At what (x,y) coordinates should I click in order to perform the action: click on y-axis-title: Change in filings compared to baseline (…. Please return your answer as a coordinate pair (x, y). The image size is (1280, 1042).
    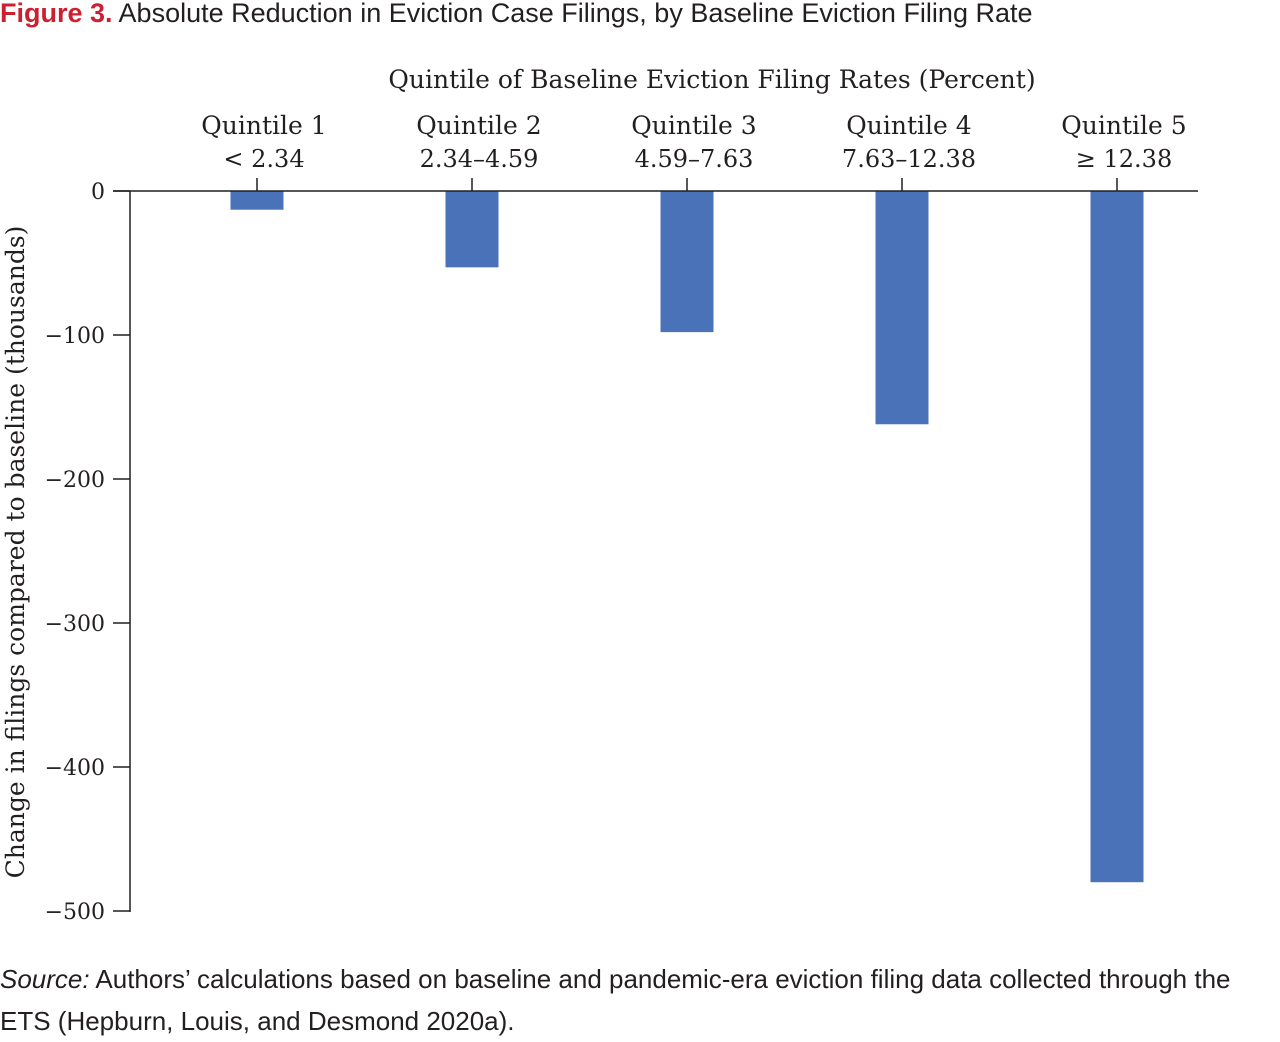
    Looking at the image, I should click on (15, 552).